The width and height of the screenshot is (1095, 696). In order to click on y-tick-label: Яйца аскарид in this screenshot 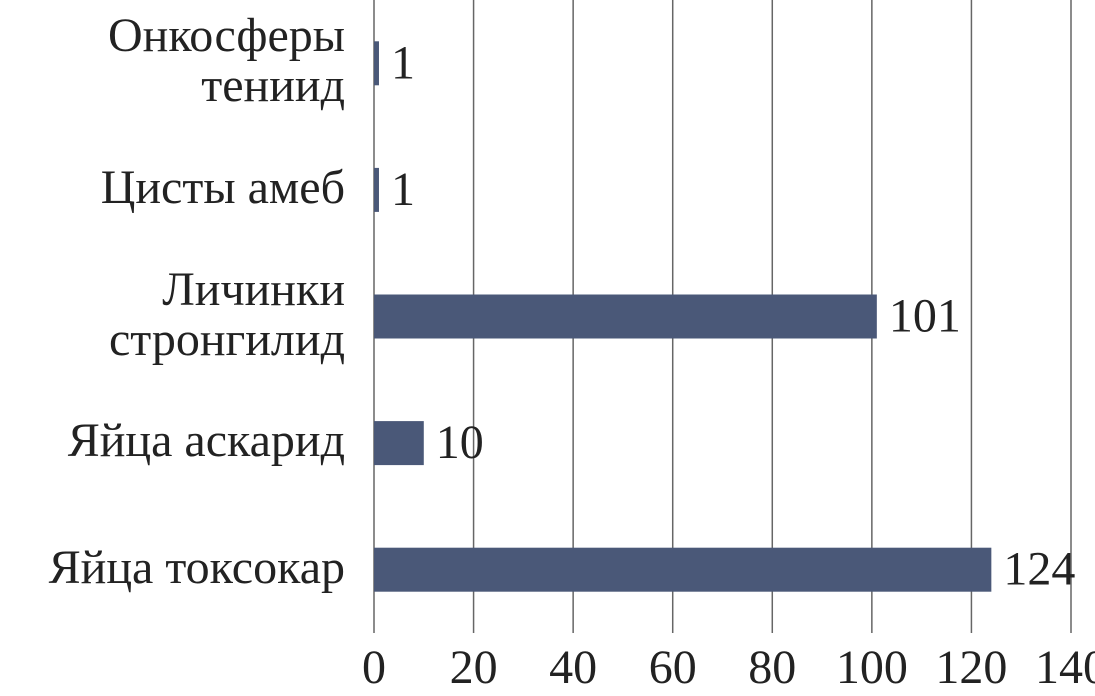, I will do `click(206, 441)`.